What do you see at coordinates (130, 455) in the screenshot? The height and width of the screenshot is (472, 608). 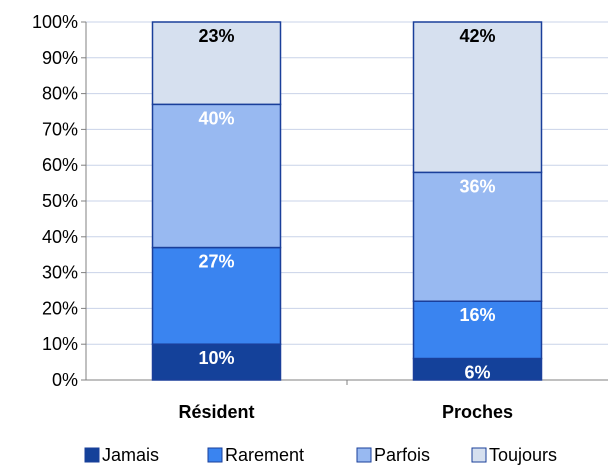 I see `legend-label: Jamais` at bounding box center [130, 455].